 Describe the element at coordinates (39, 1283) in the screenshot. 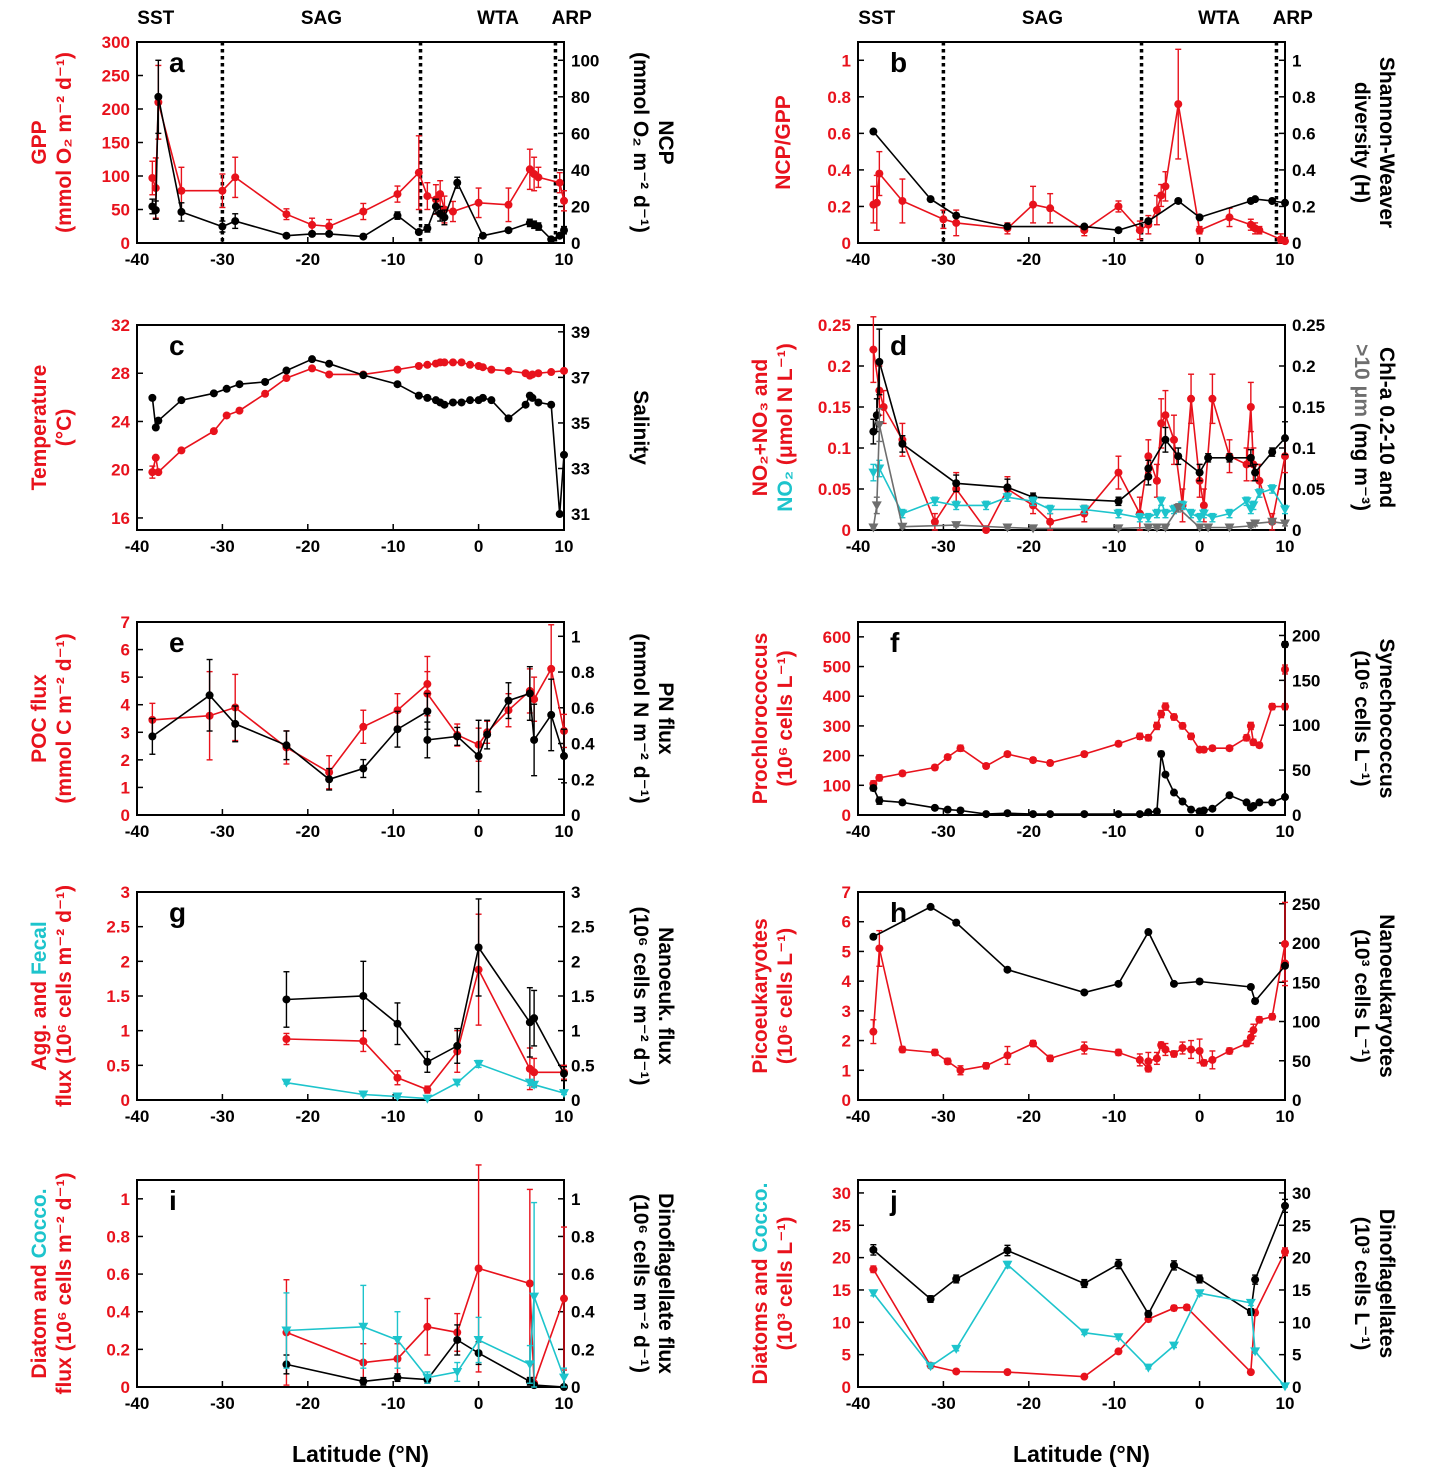

I see `y-left-label-line: Diatom and Cocco.` at that location.